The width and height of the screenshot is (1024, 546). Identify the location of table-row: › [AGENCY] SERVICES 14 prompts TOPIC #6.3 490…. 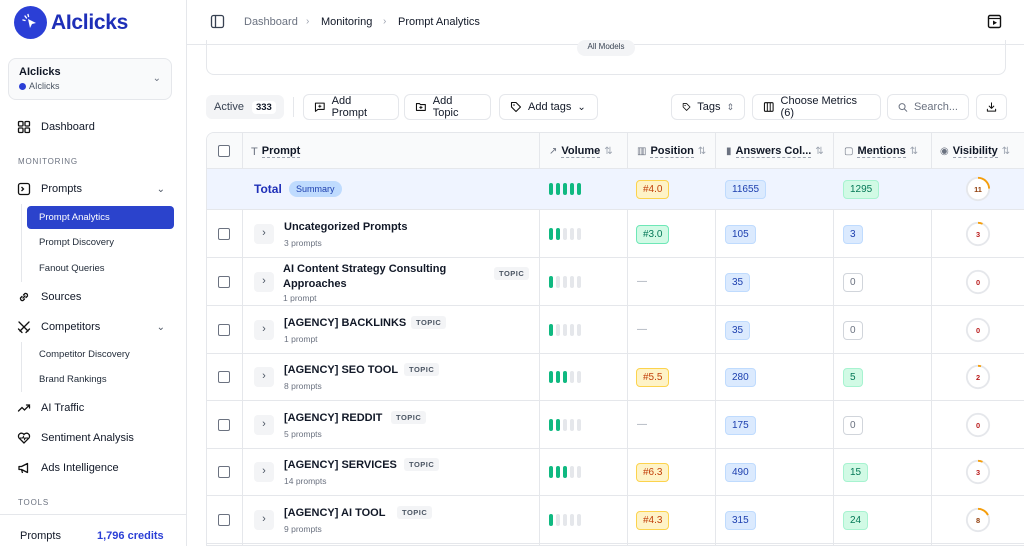
(615, 472).